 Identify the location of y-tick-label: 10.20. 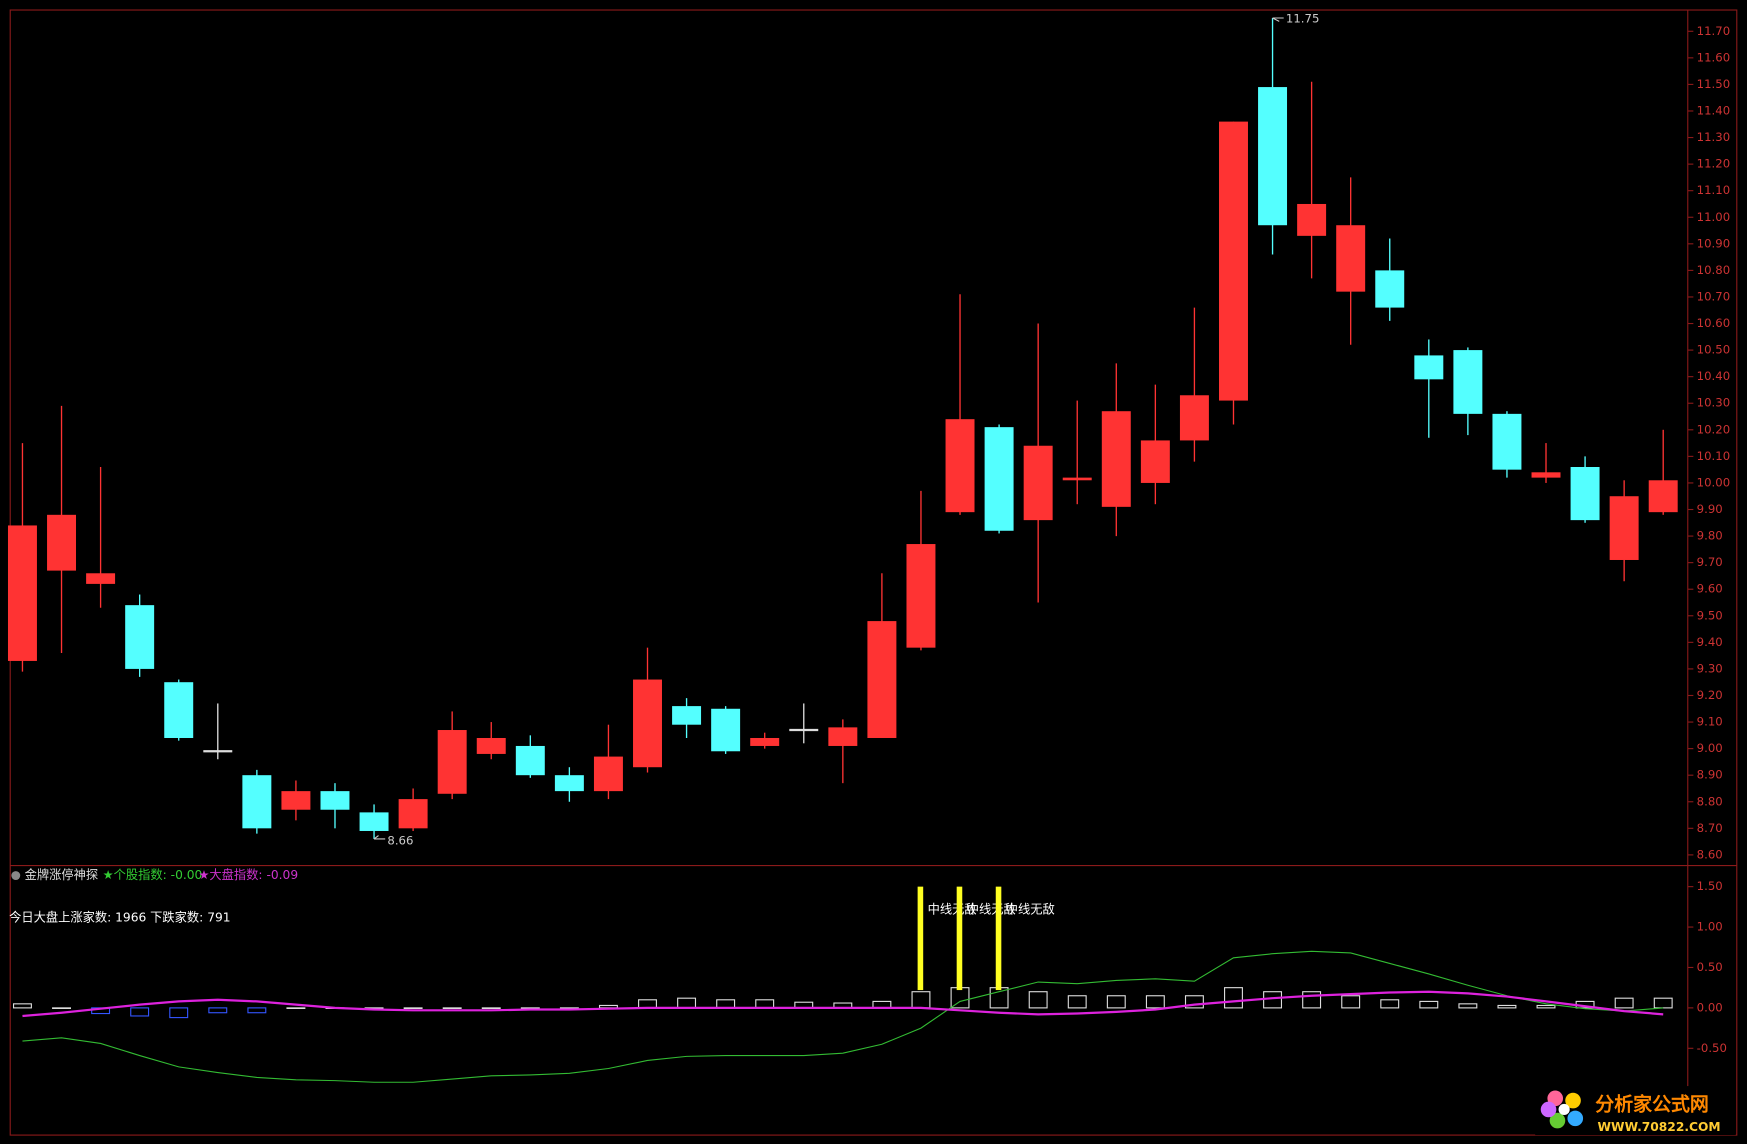
(1713, 429).